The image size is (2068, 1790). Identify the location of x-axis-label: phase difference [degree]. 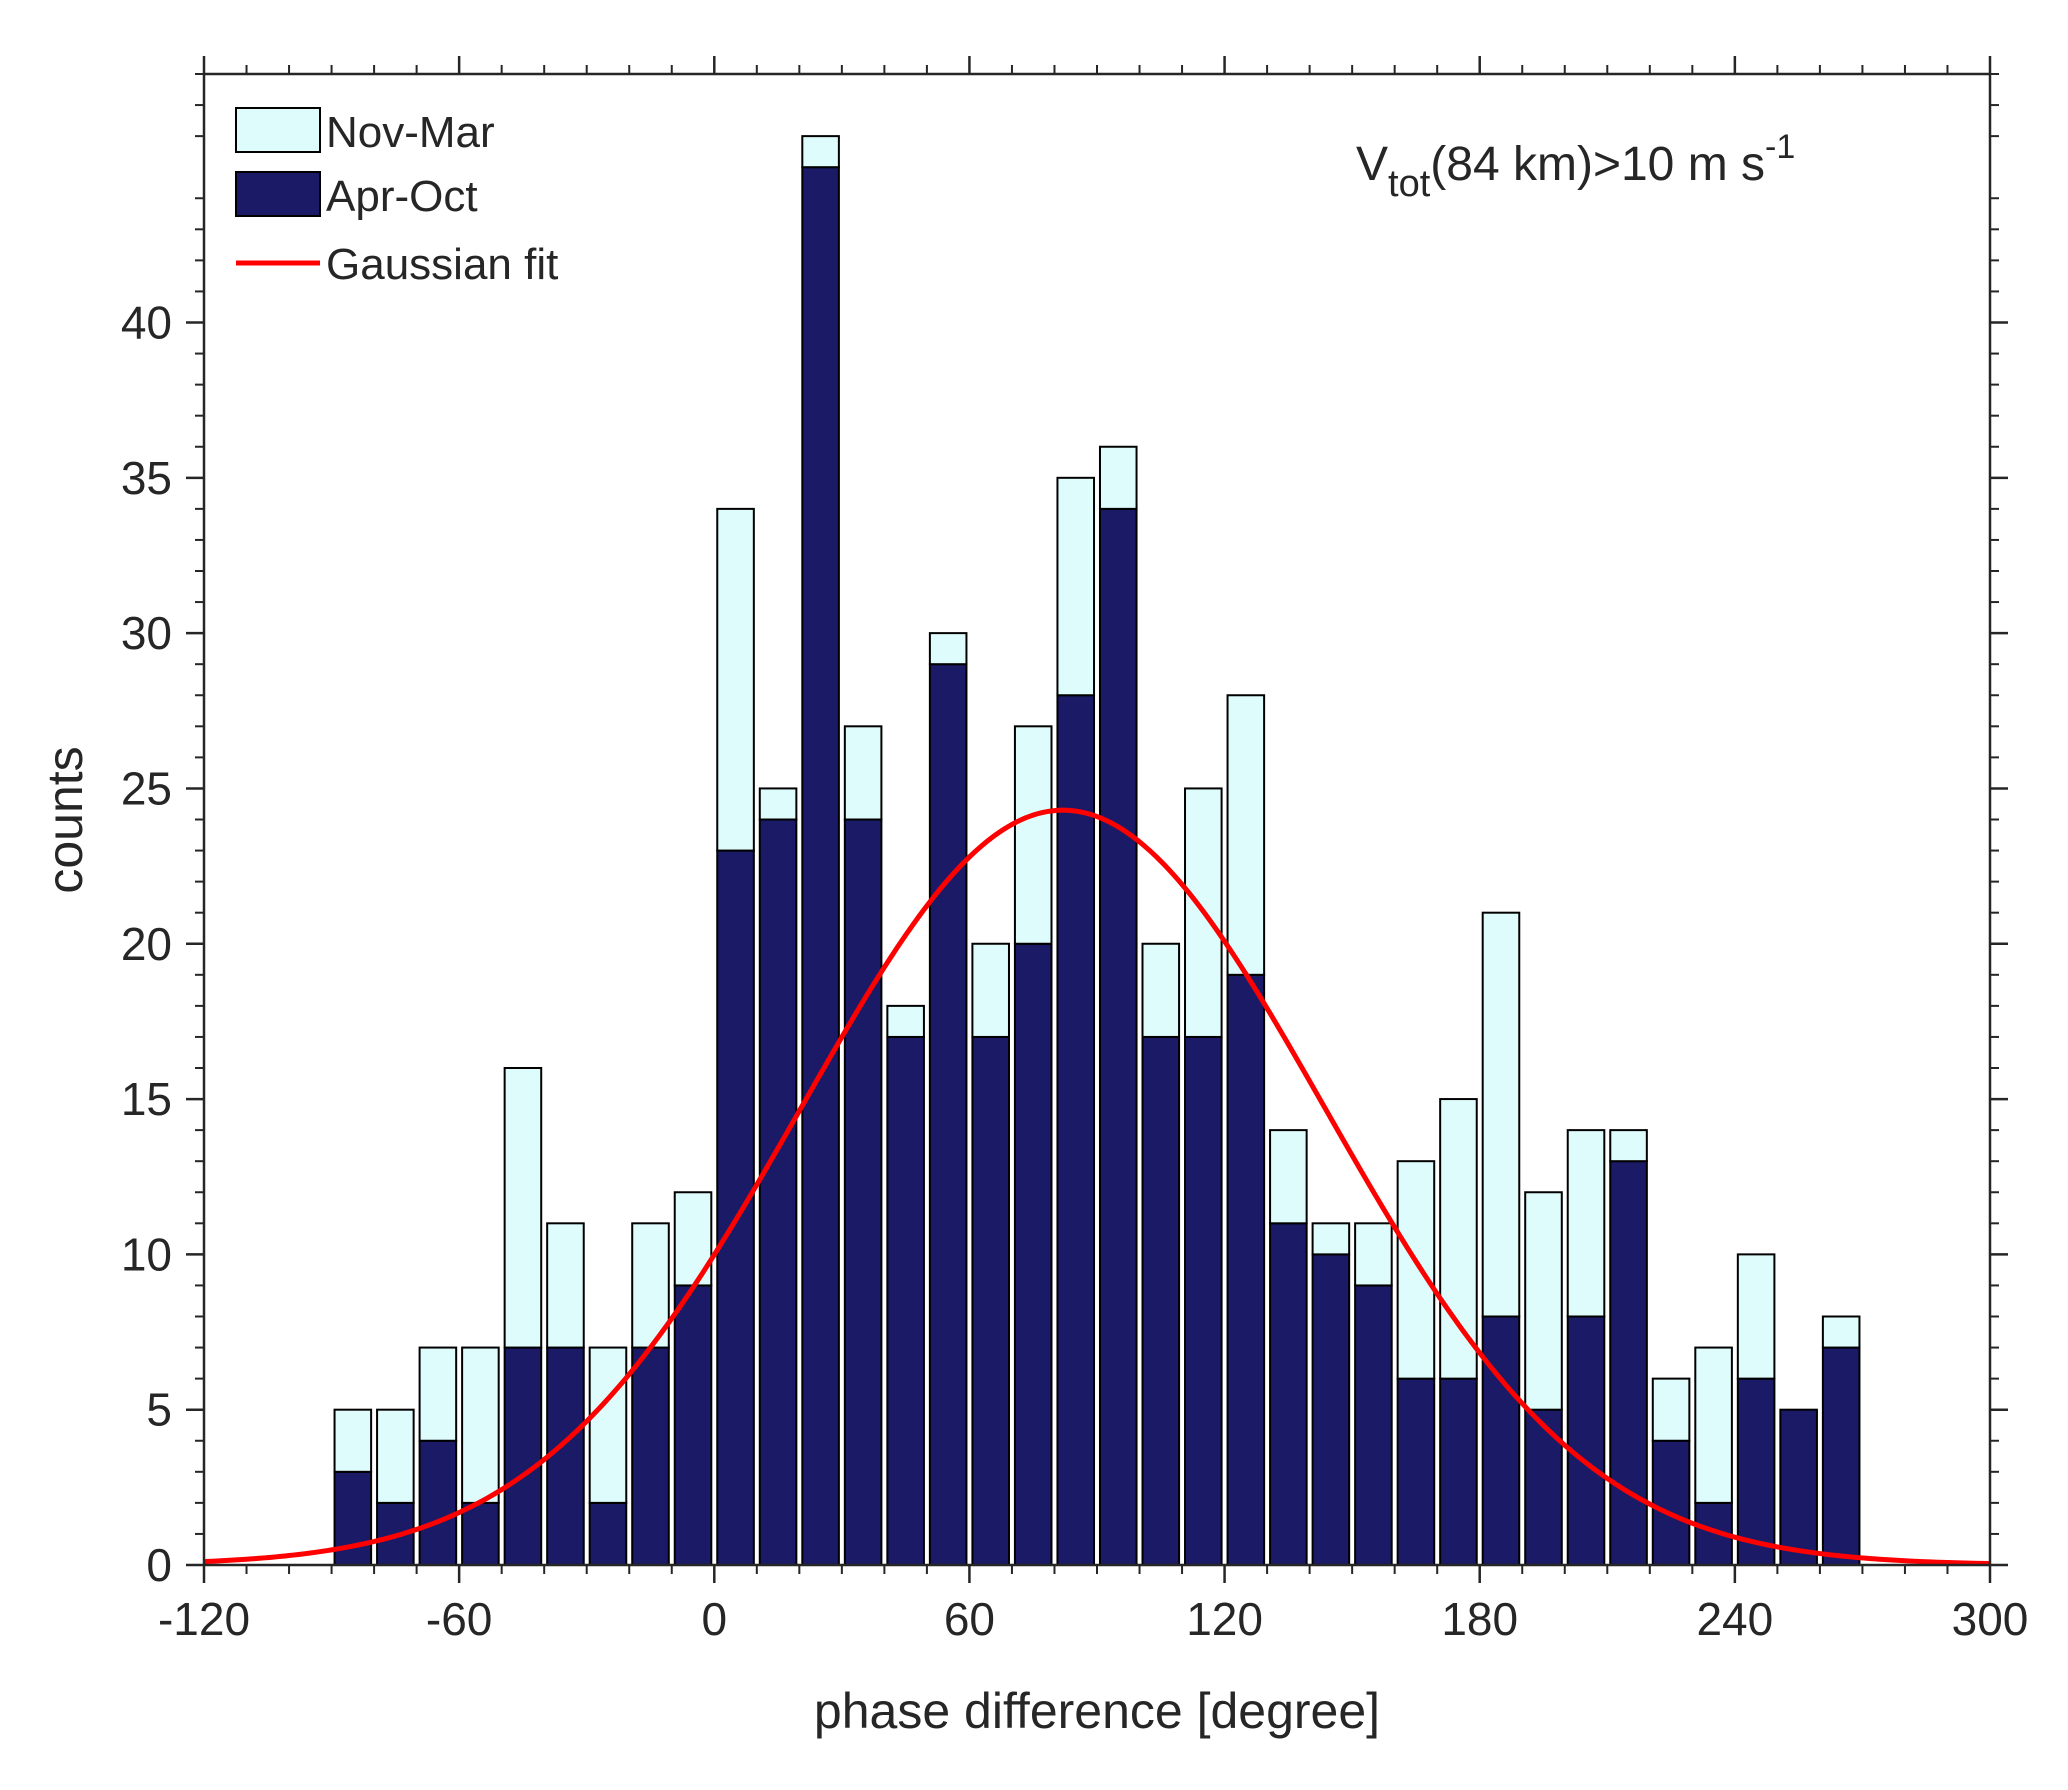
(1097, 1711).